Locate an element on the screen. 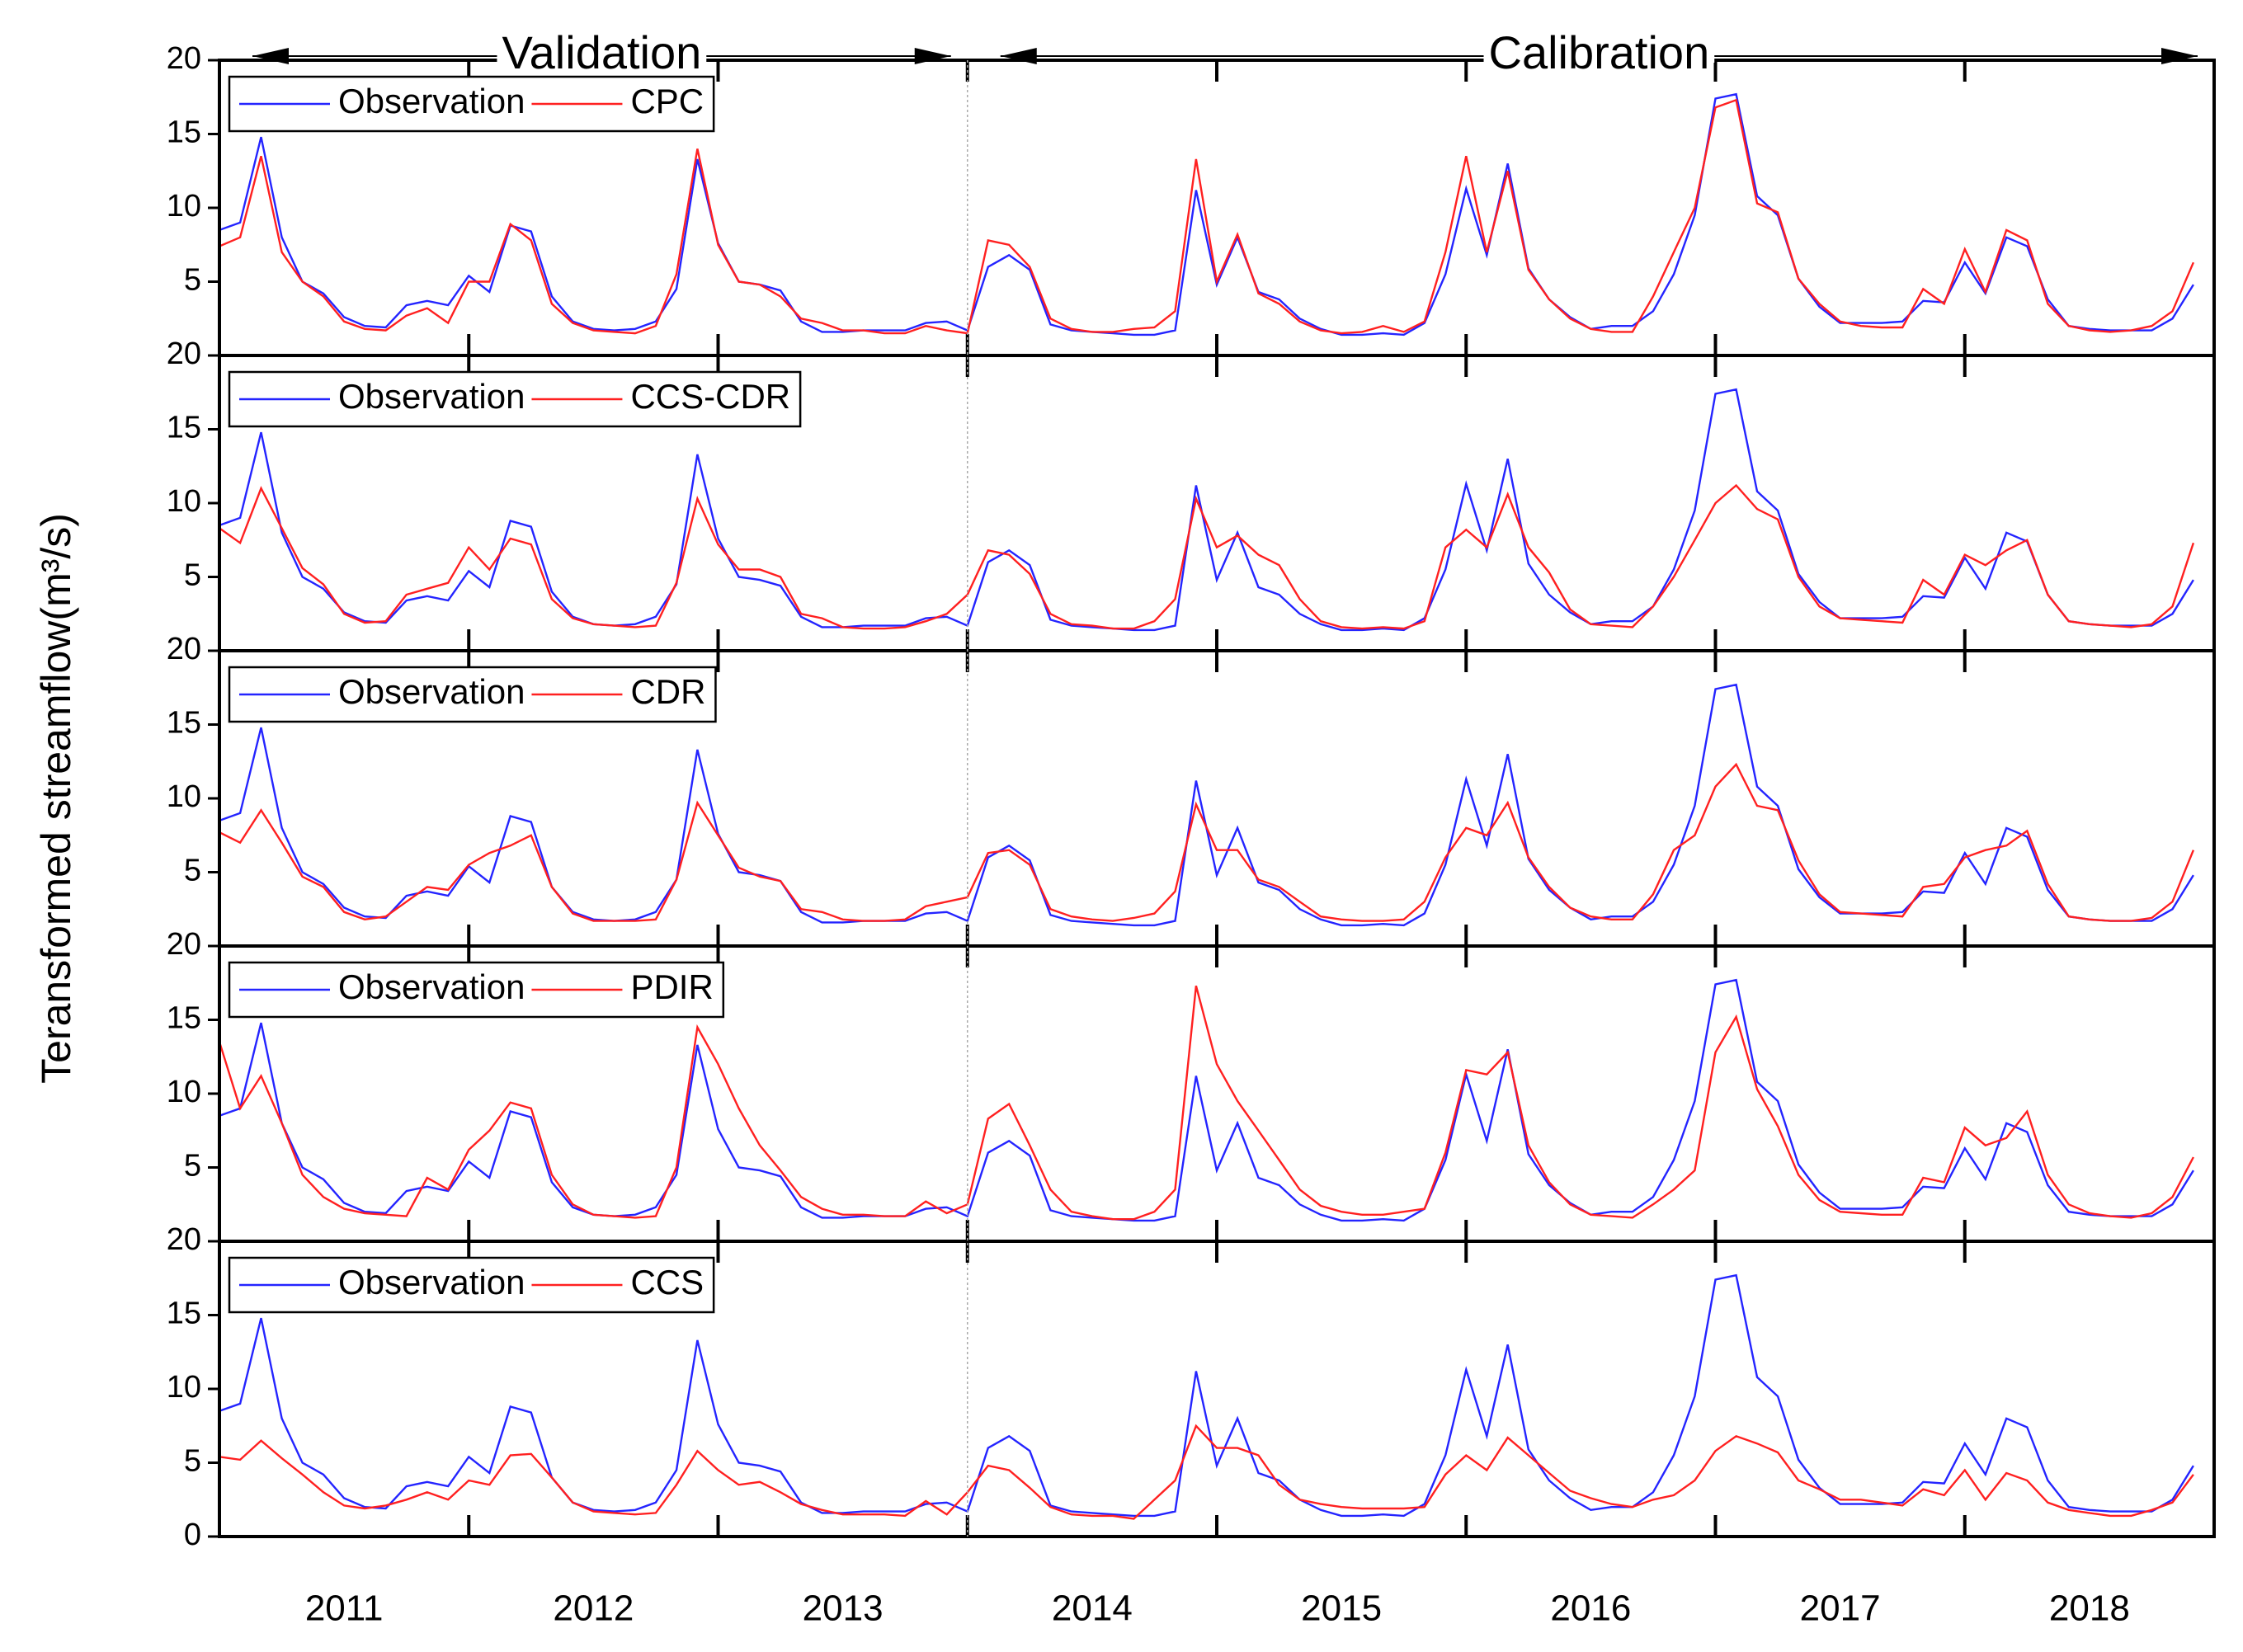 This screenshot has height=1652, width=2243. legend-box is located at coordinates (472, 694).